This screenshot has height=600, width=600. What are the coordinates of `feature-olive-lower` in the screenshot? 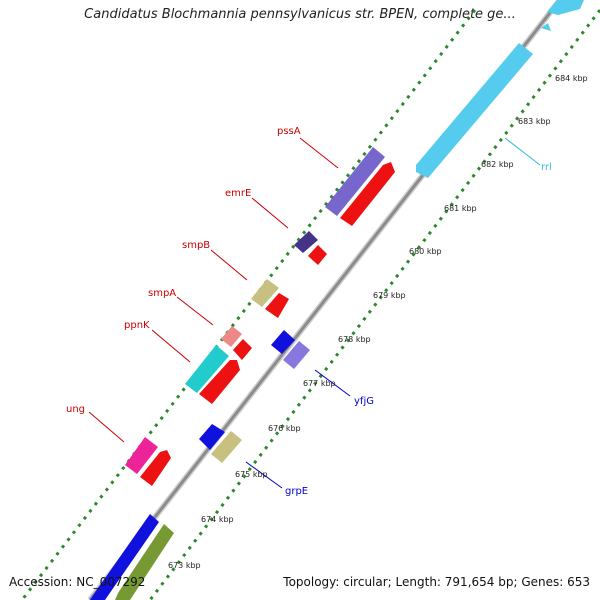 It's located at (144, 562).